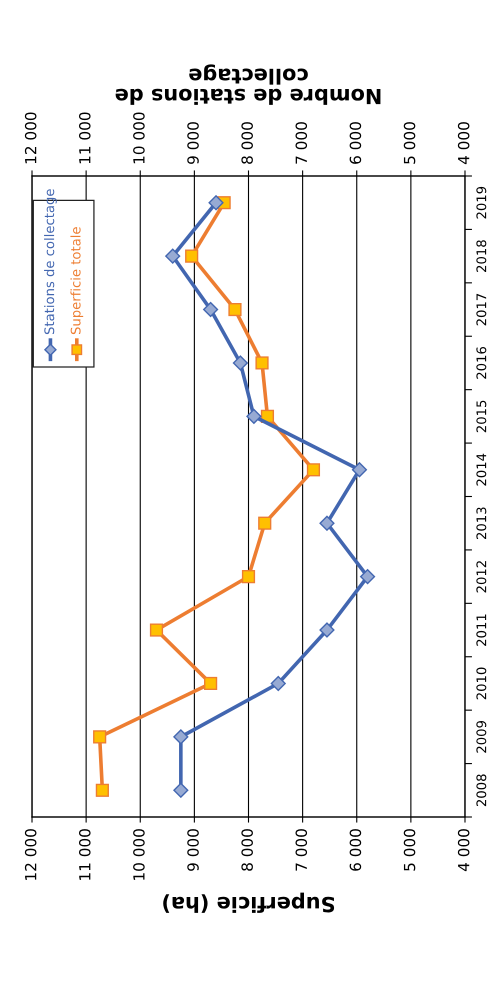 Image resolution: width=497 pixels, height=986 pixels. Describe the element at coordinates (30, 854) in the screenshot. I see `x2-tick-label: 12 000` at that location.